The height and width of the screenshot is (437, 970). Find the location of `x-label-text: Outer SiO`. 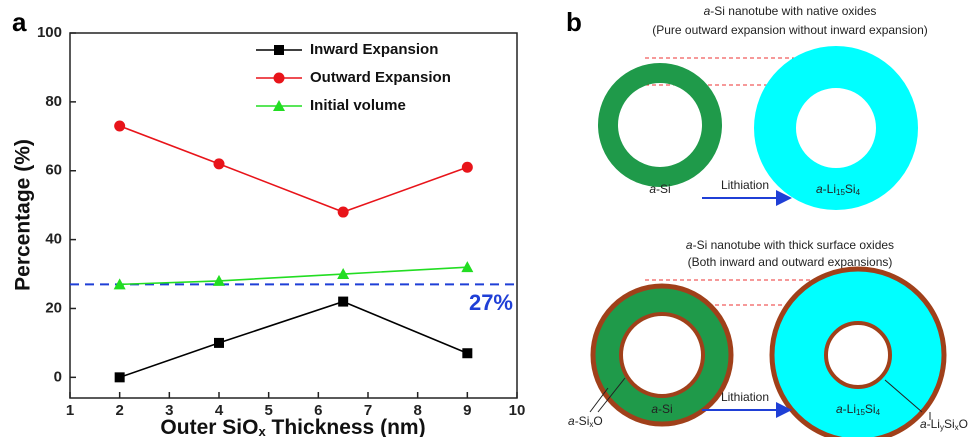

x-label-text: Outer SiO is located at coordinates (209, 426).